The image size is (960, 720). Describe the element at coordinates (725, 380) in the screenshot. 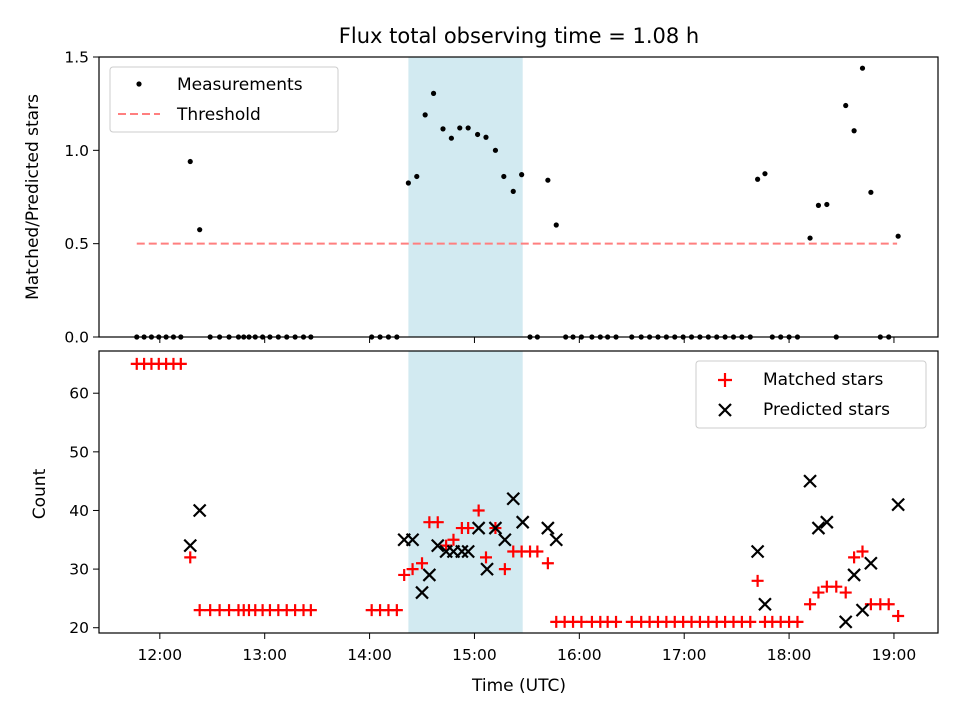

I see `legend-matched-marker` at that location.